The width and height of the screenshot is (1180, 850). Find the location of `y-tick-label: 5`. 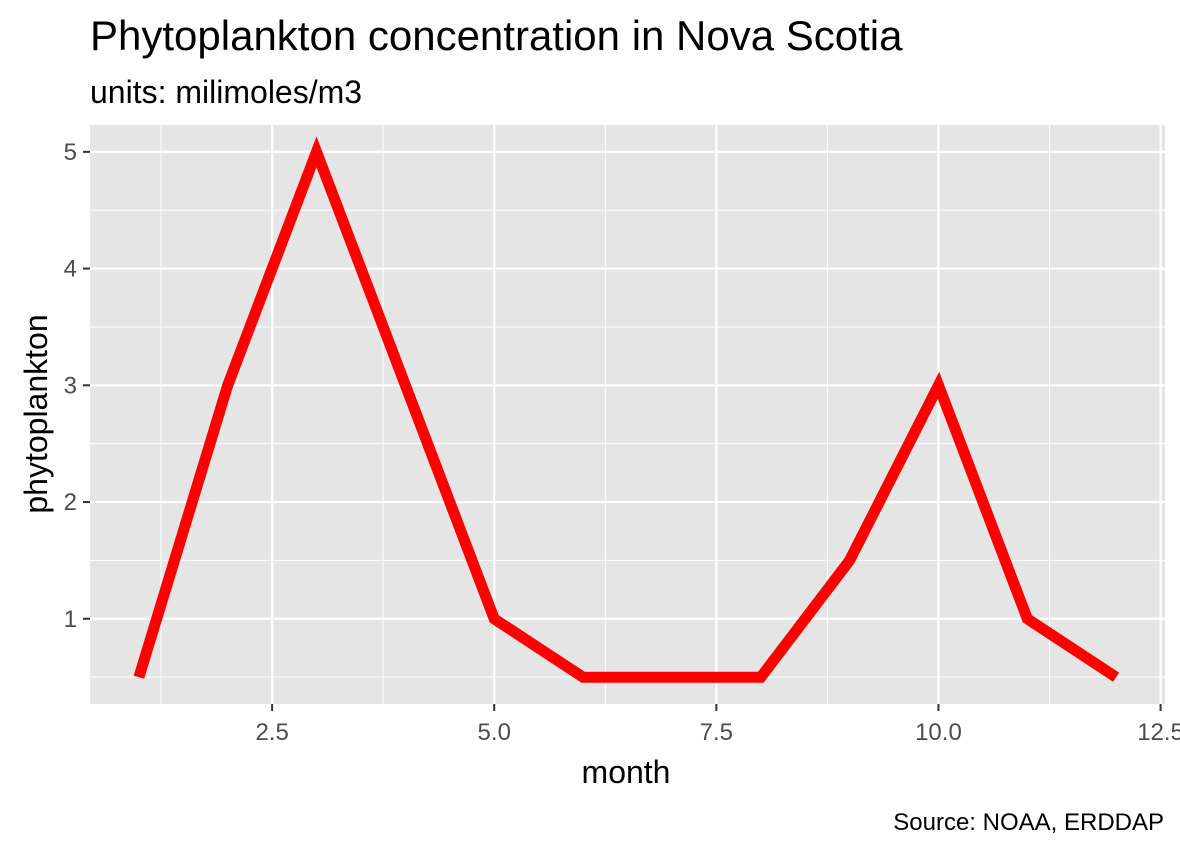

y-tick-label: 5 is located at coordinates (70, 152).